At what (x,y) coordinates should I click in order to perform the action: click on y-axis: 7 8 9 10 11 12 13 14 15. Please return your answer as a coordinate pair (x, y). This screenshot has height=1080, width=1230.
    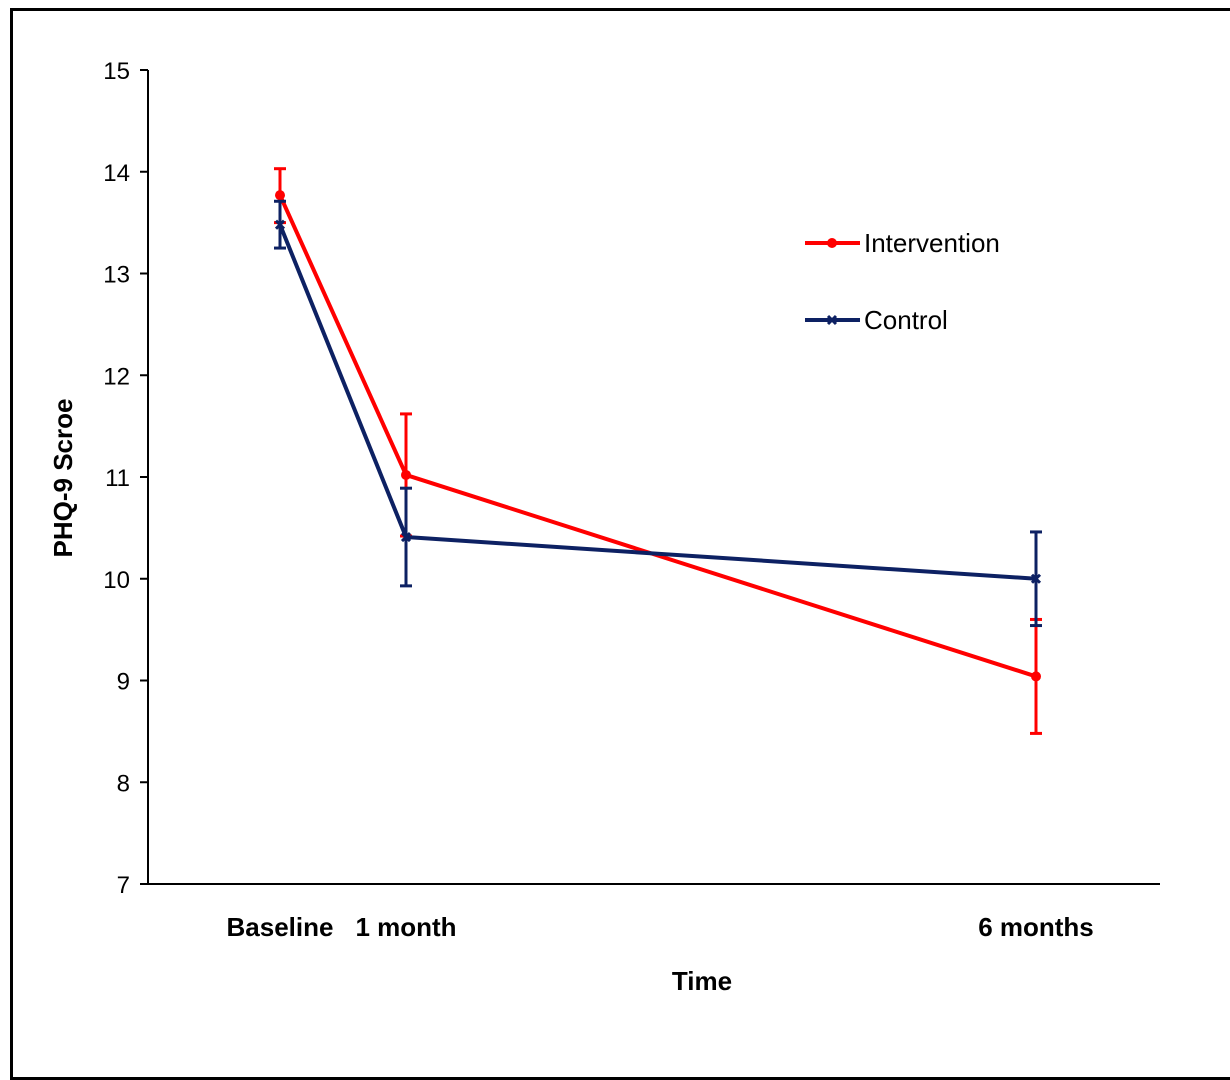
    Looking at the image, I should click on (126, 478).